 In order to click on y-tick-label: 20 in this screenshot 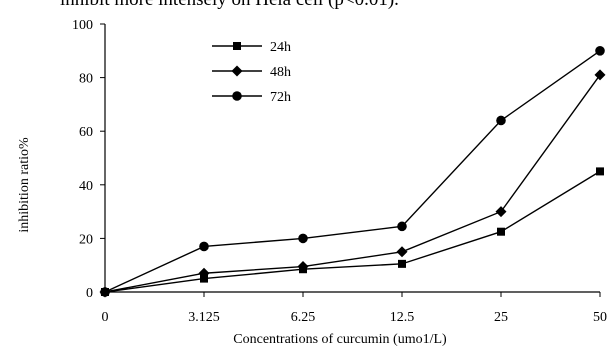, I will do `click(86, 239)`.